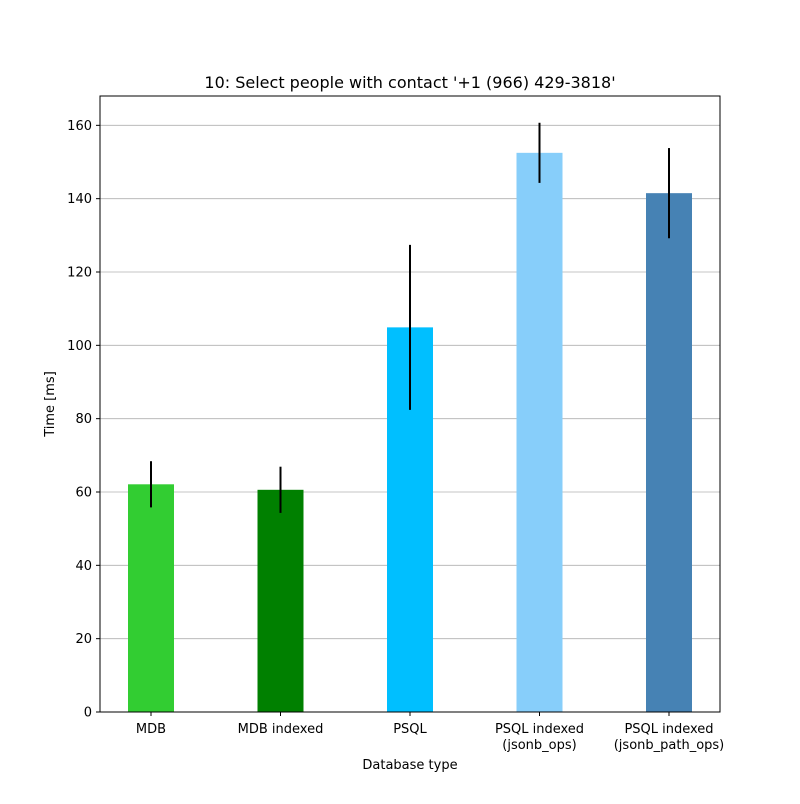 This screenshot has width=800, height=804. I want to click on y-tick-label: 140, so click(79, 199).